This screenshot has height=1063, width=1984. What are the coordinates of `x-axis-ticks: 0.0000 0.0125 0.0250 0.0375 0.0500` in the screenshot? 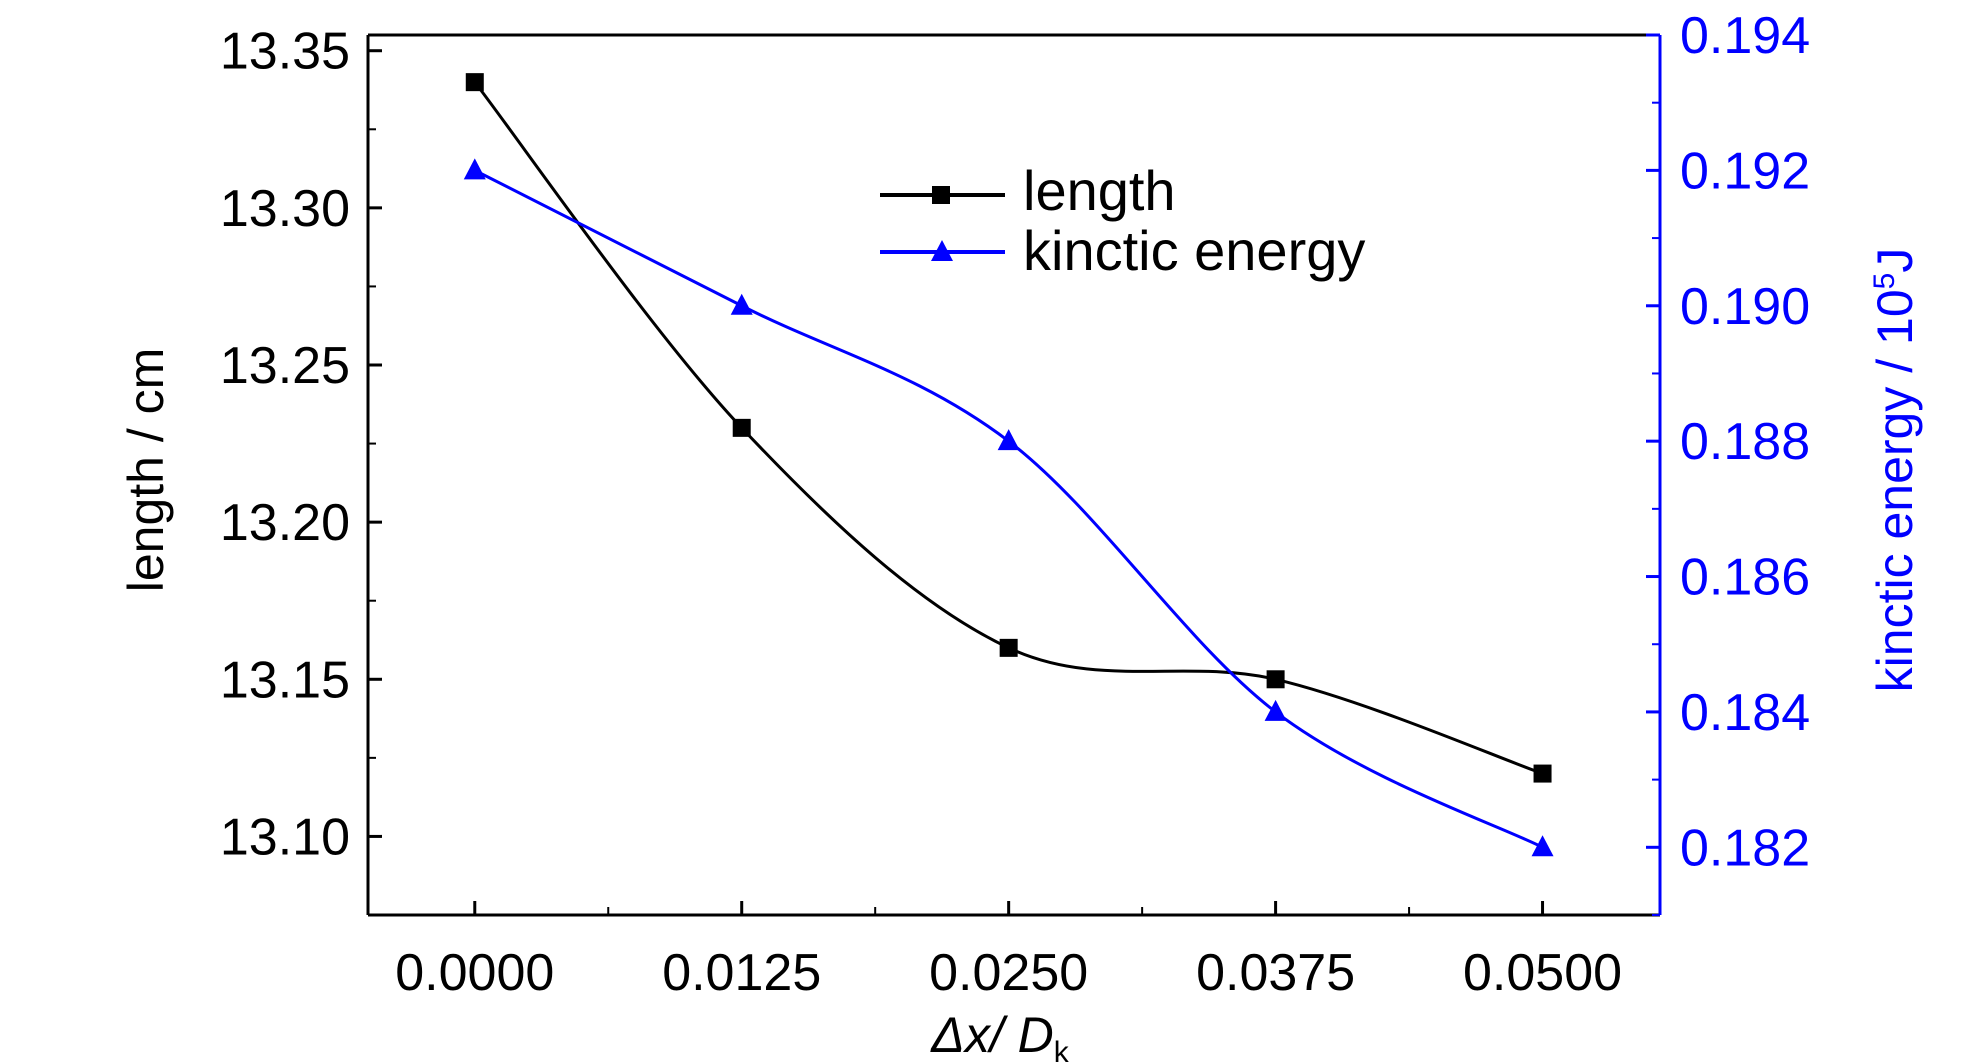 It's located at (1008, 951).